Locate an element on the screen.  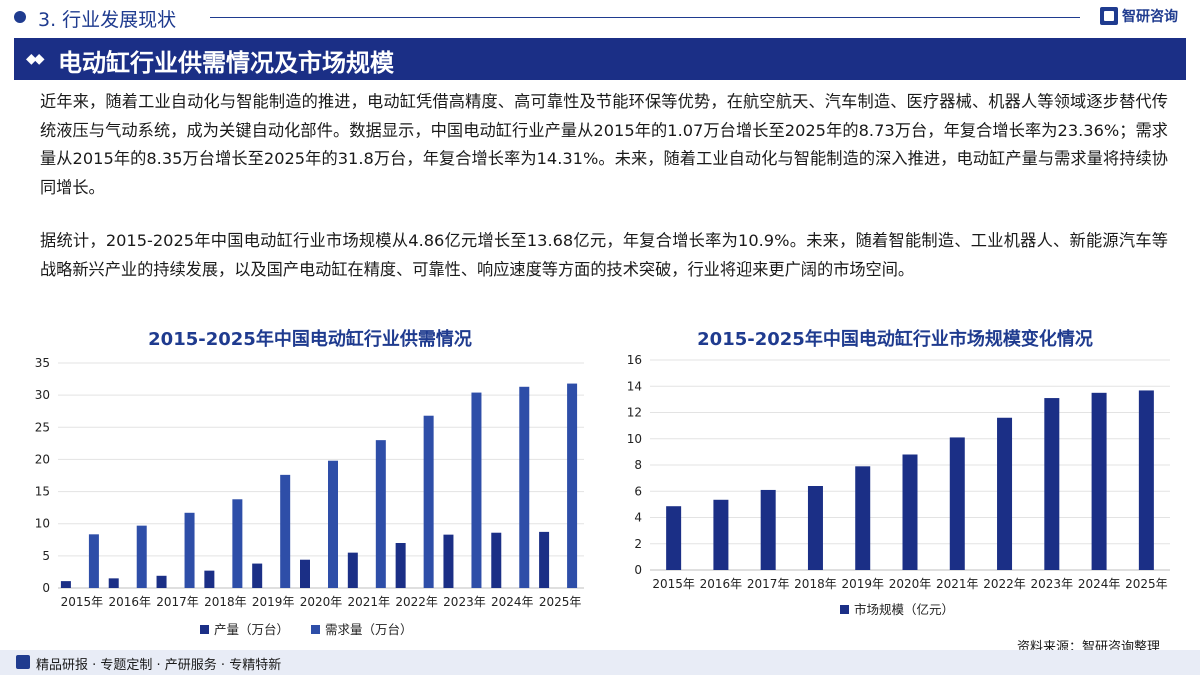
brand-logo: 智研咨询 is located at coordinates (1139, 16).